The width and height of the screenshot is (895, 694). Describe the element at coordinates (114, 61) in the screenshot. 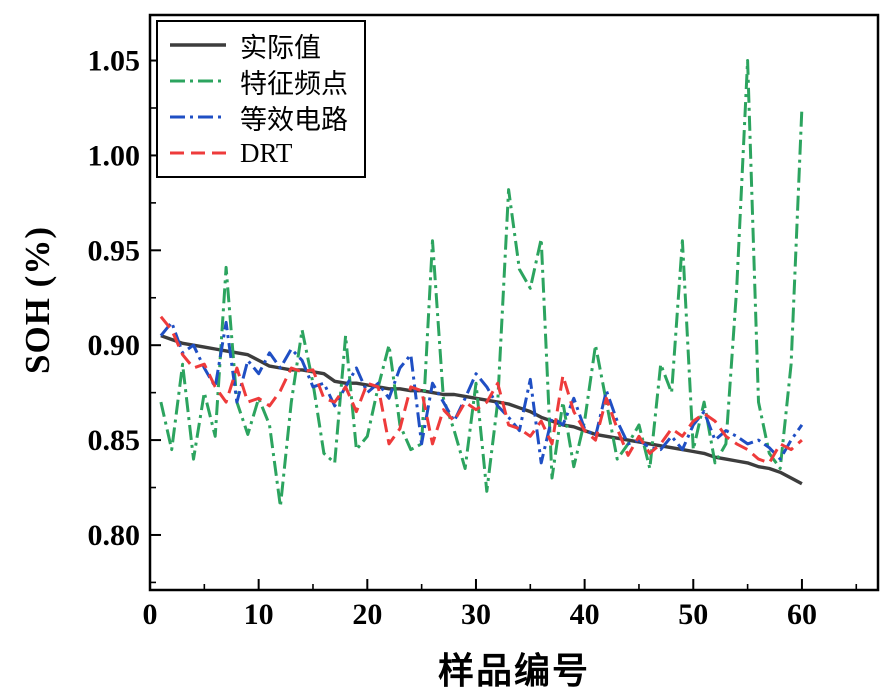

I see `y-tick-label: 1.05` at that location.